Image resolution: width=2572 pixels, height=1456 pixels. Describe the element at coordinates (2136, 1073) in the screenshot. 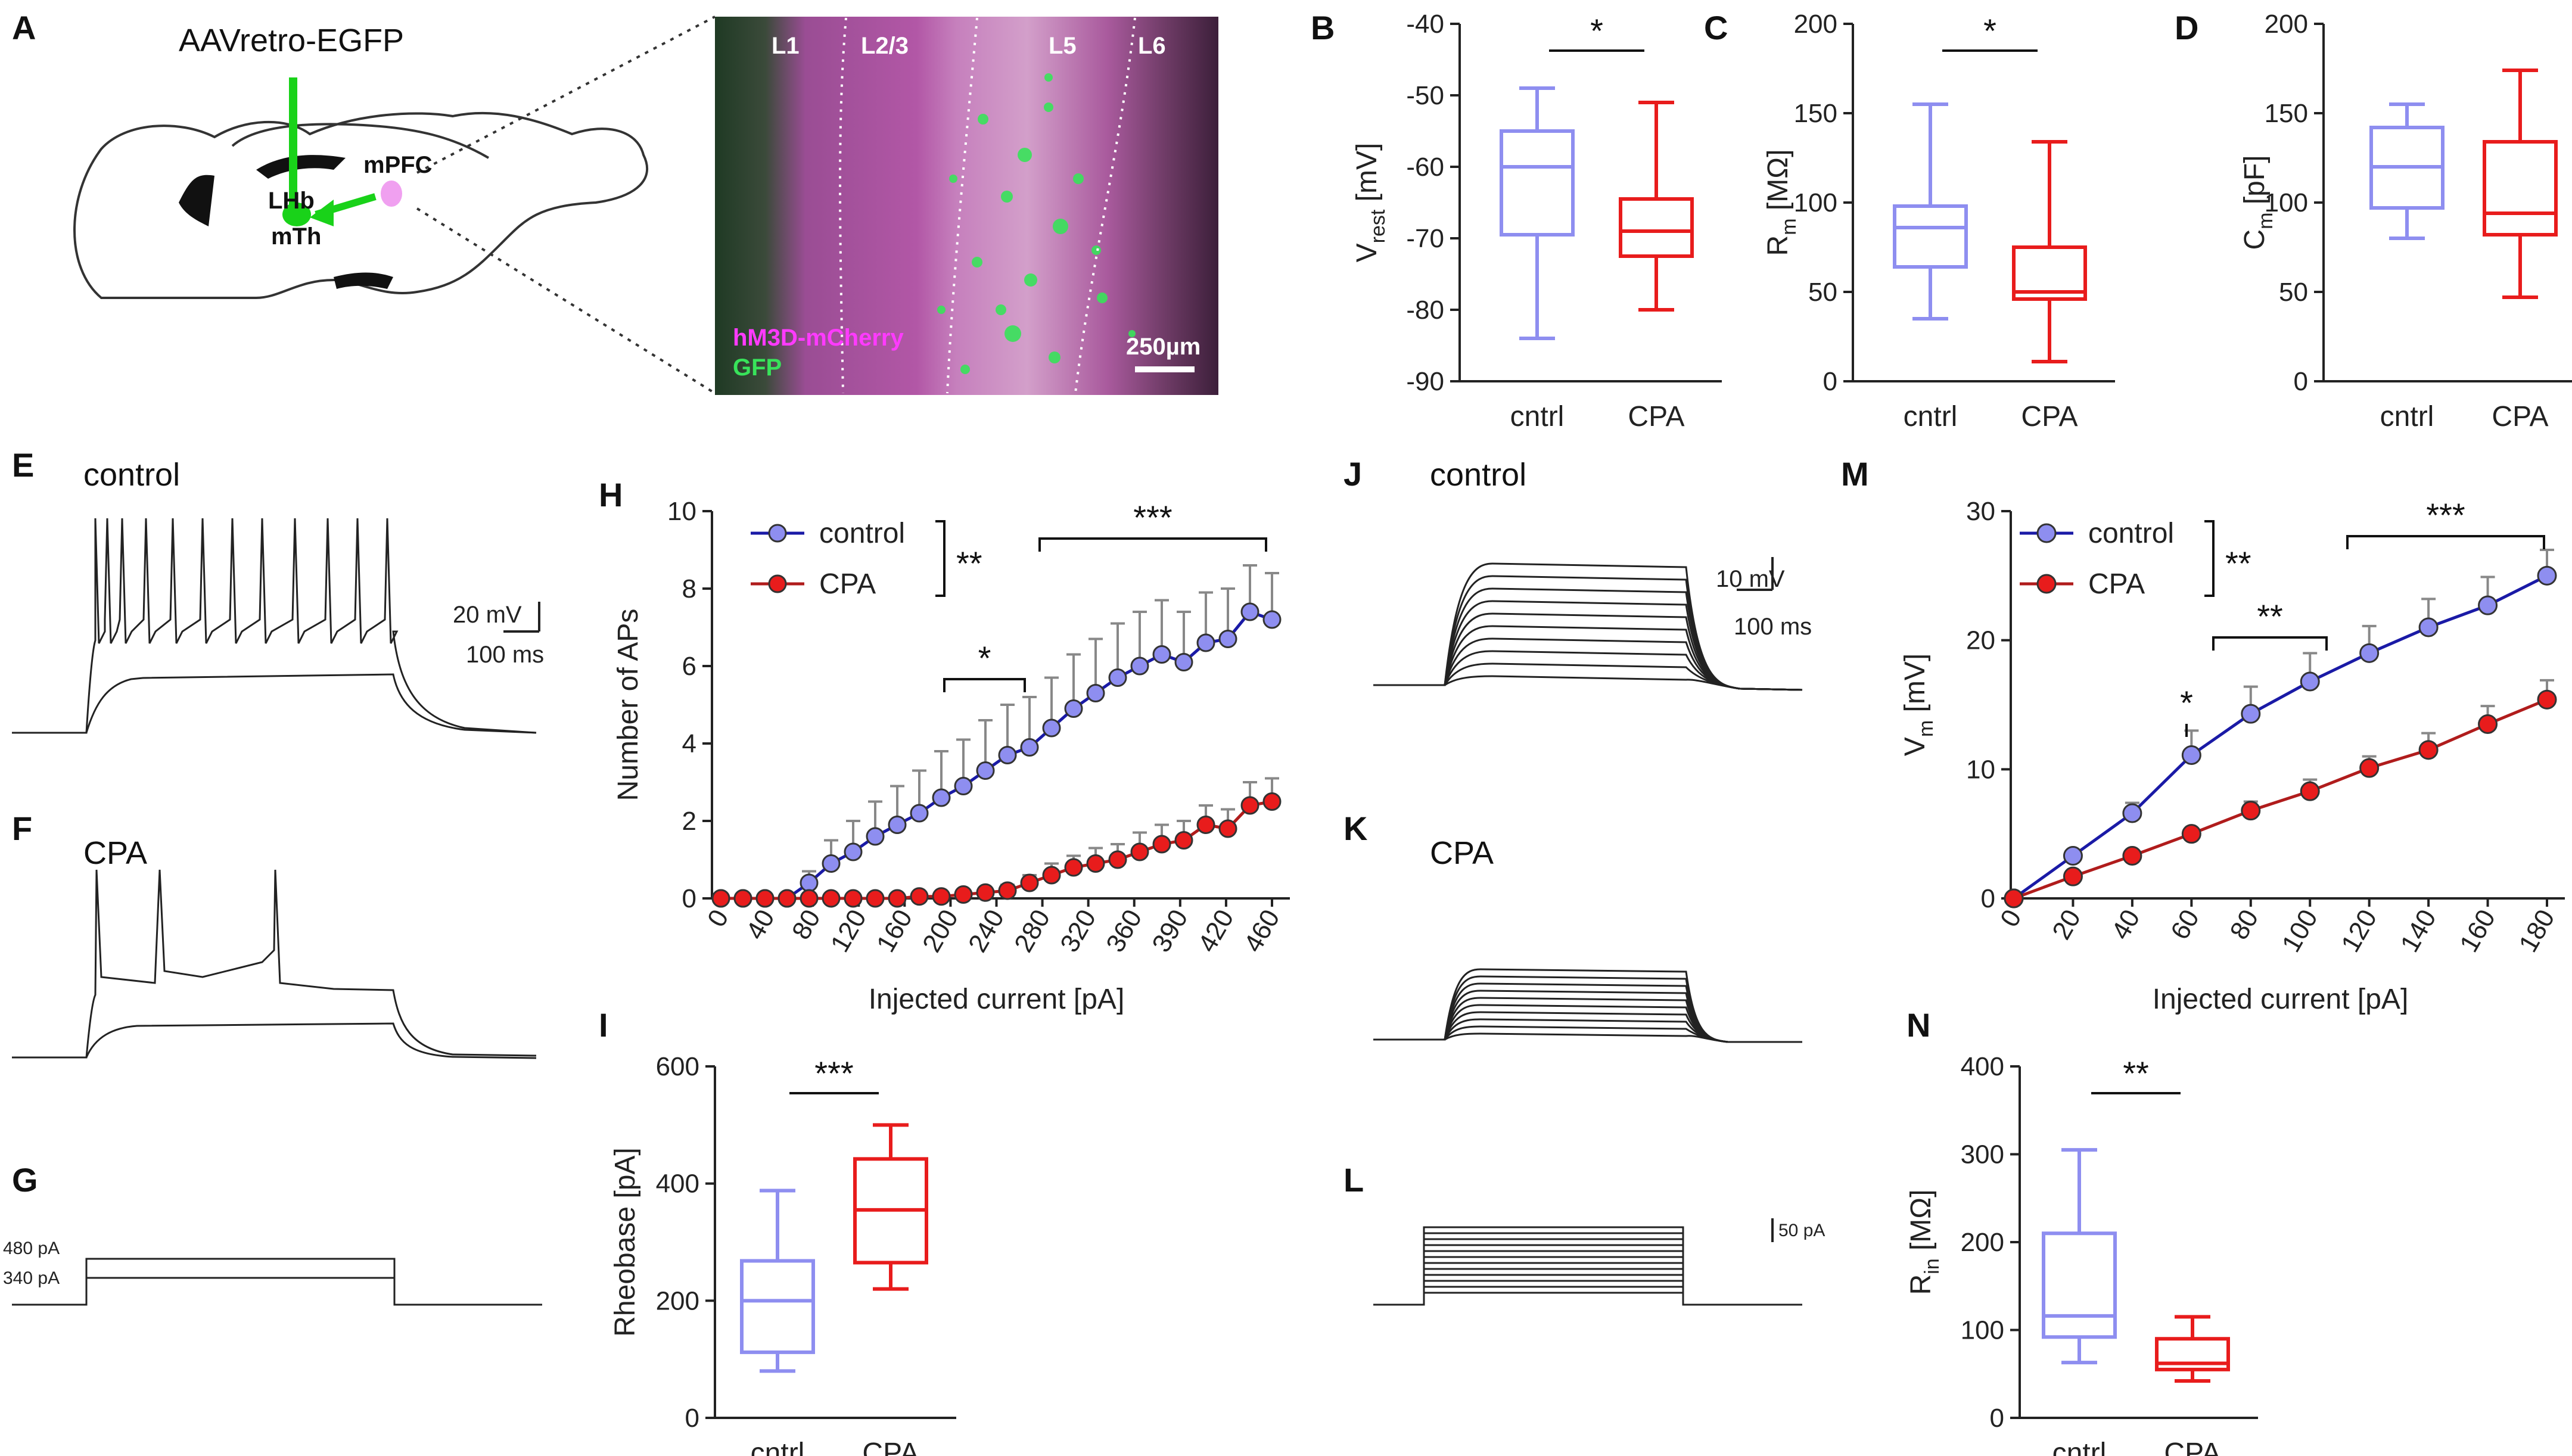

I see `significance-label: **` at that location.